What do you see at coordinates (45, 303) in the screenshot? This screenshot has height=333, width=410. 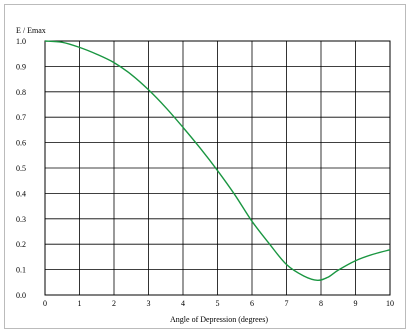 I see `x-tick-label: 0` at bounding box center [45, 303].